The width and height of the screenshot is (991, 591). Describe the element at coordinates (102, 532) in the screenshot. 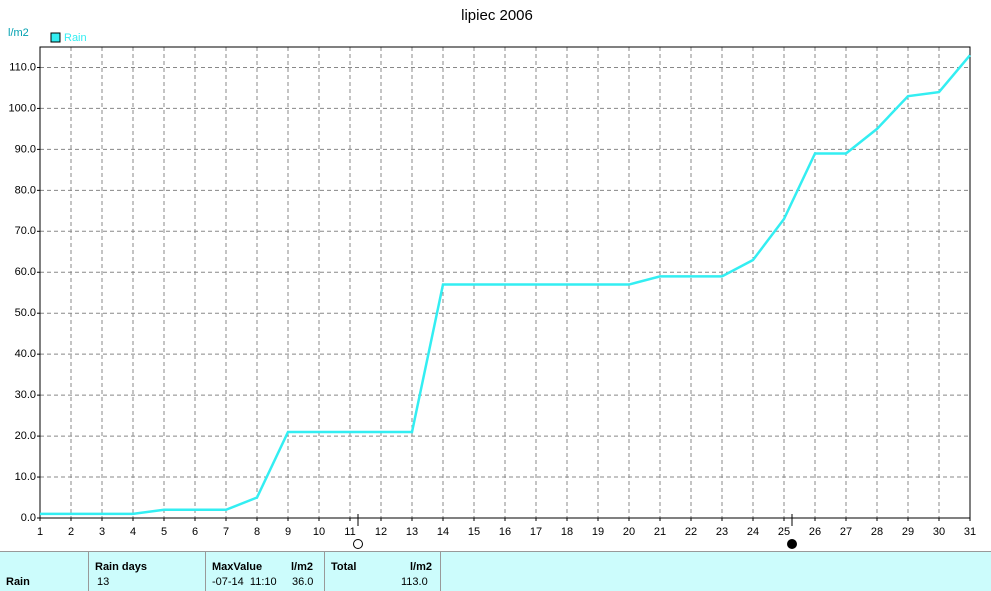

I see `x-tick-label: 3` at that location.